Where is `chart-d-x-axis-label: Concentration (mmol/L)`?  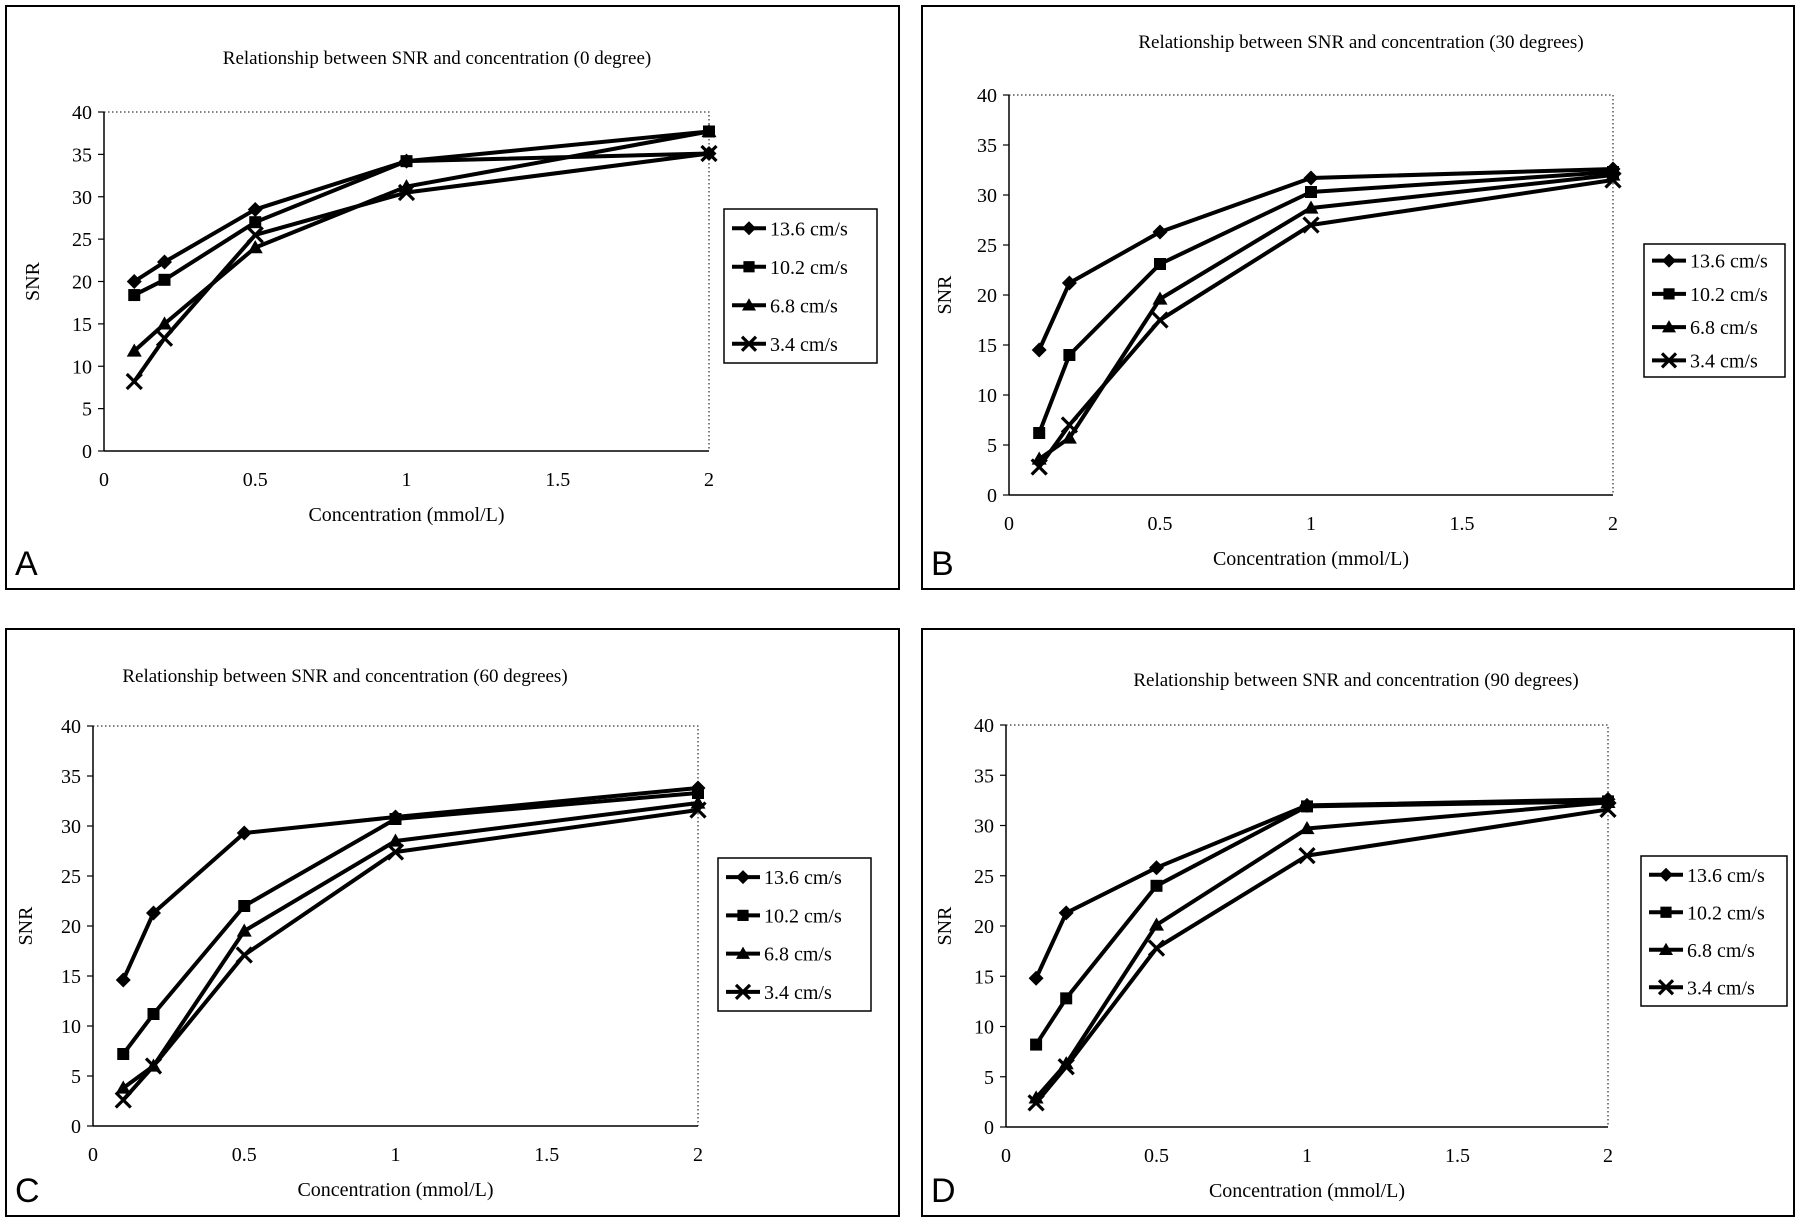 chart-d-x-axis-label: Concentration (mmol/L) is located at coordinates (1307, 1191).